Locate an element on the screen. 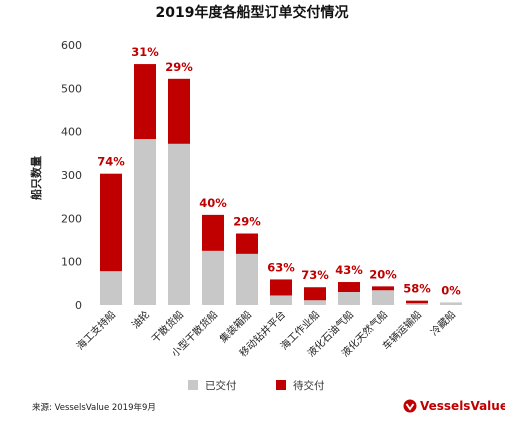  brand-logo: VesselsValue is located at coordinates (454, 406).